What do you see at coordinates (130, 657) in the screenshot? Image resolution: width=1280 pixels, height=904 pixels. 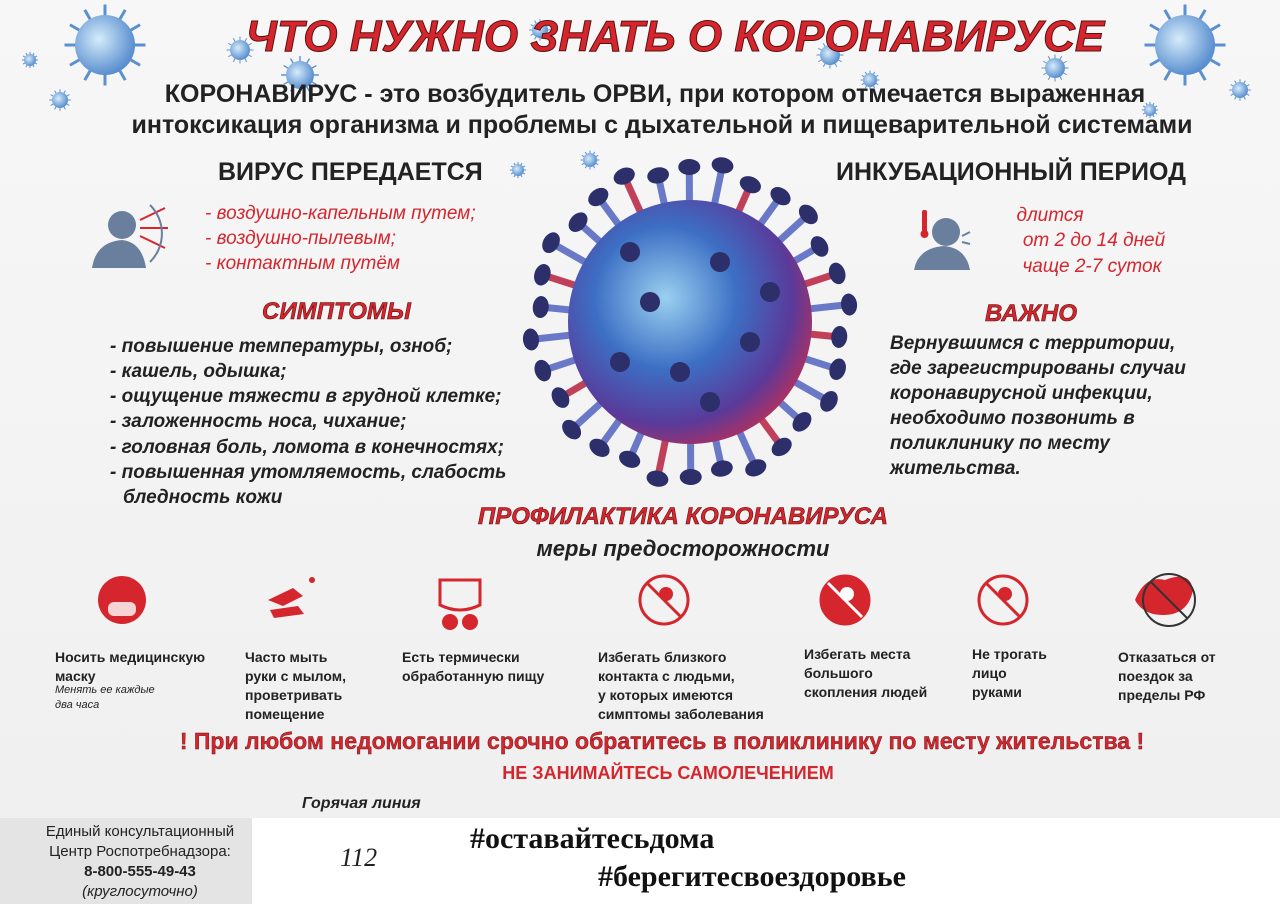 I see `prevention-label: Носить медицинскую` at bounding box center [130, 657].